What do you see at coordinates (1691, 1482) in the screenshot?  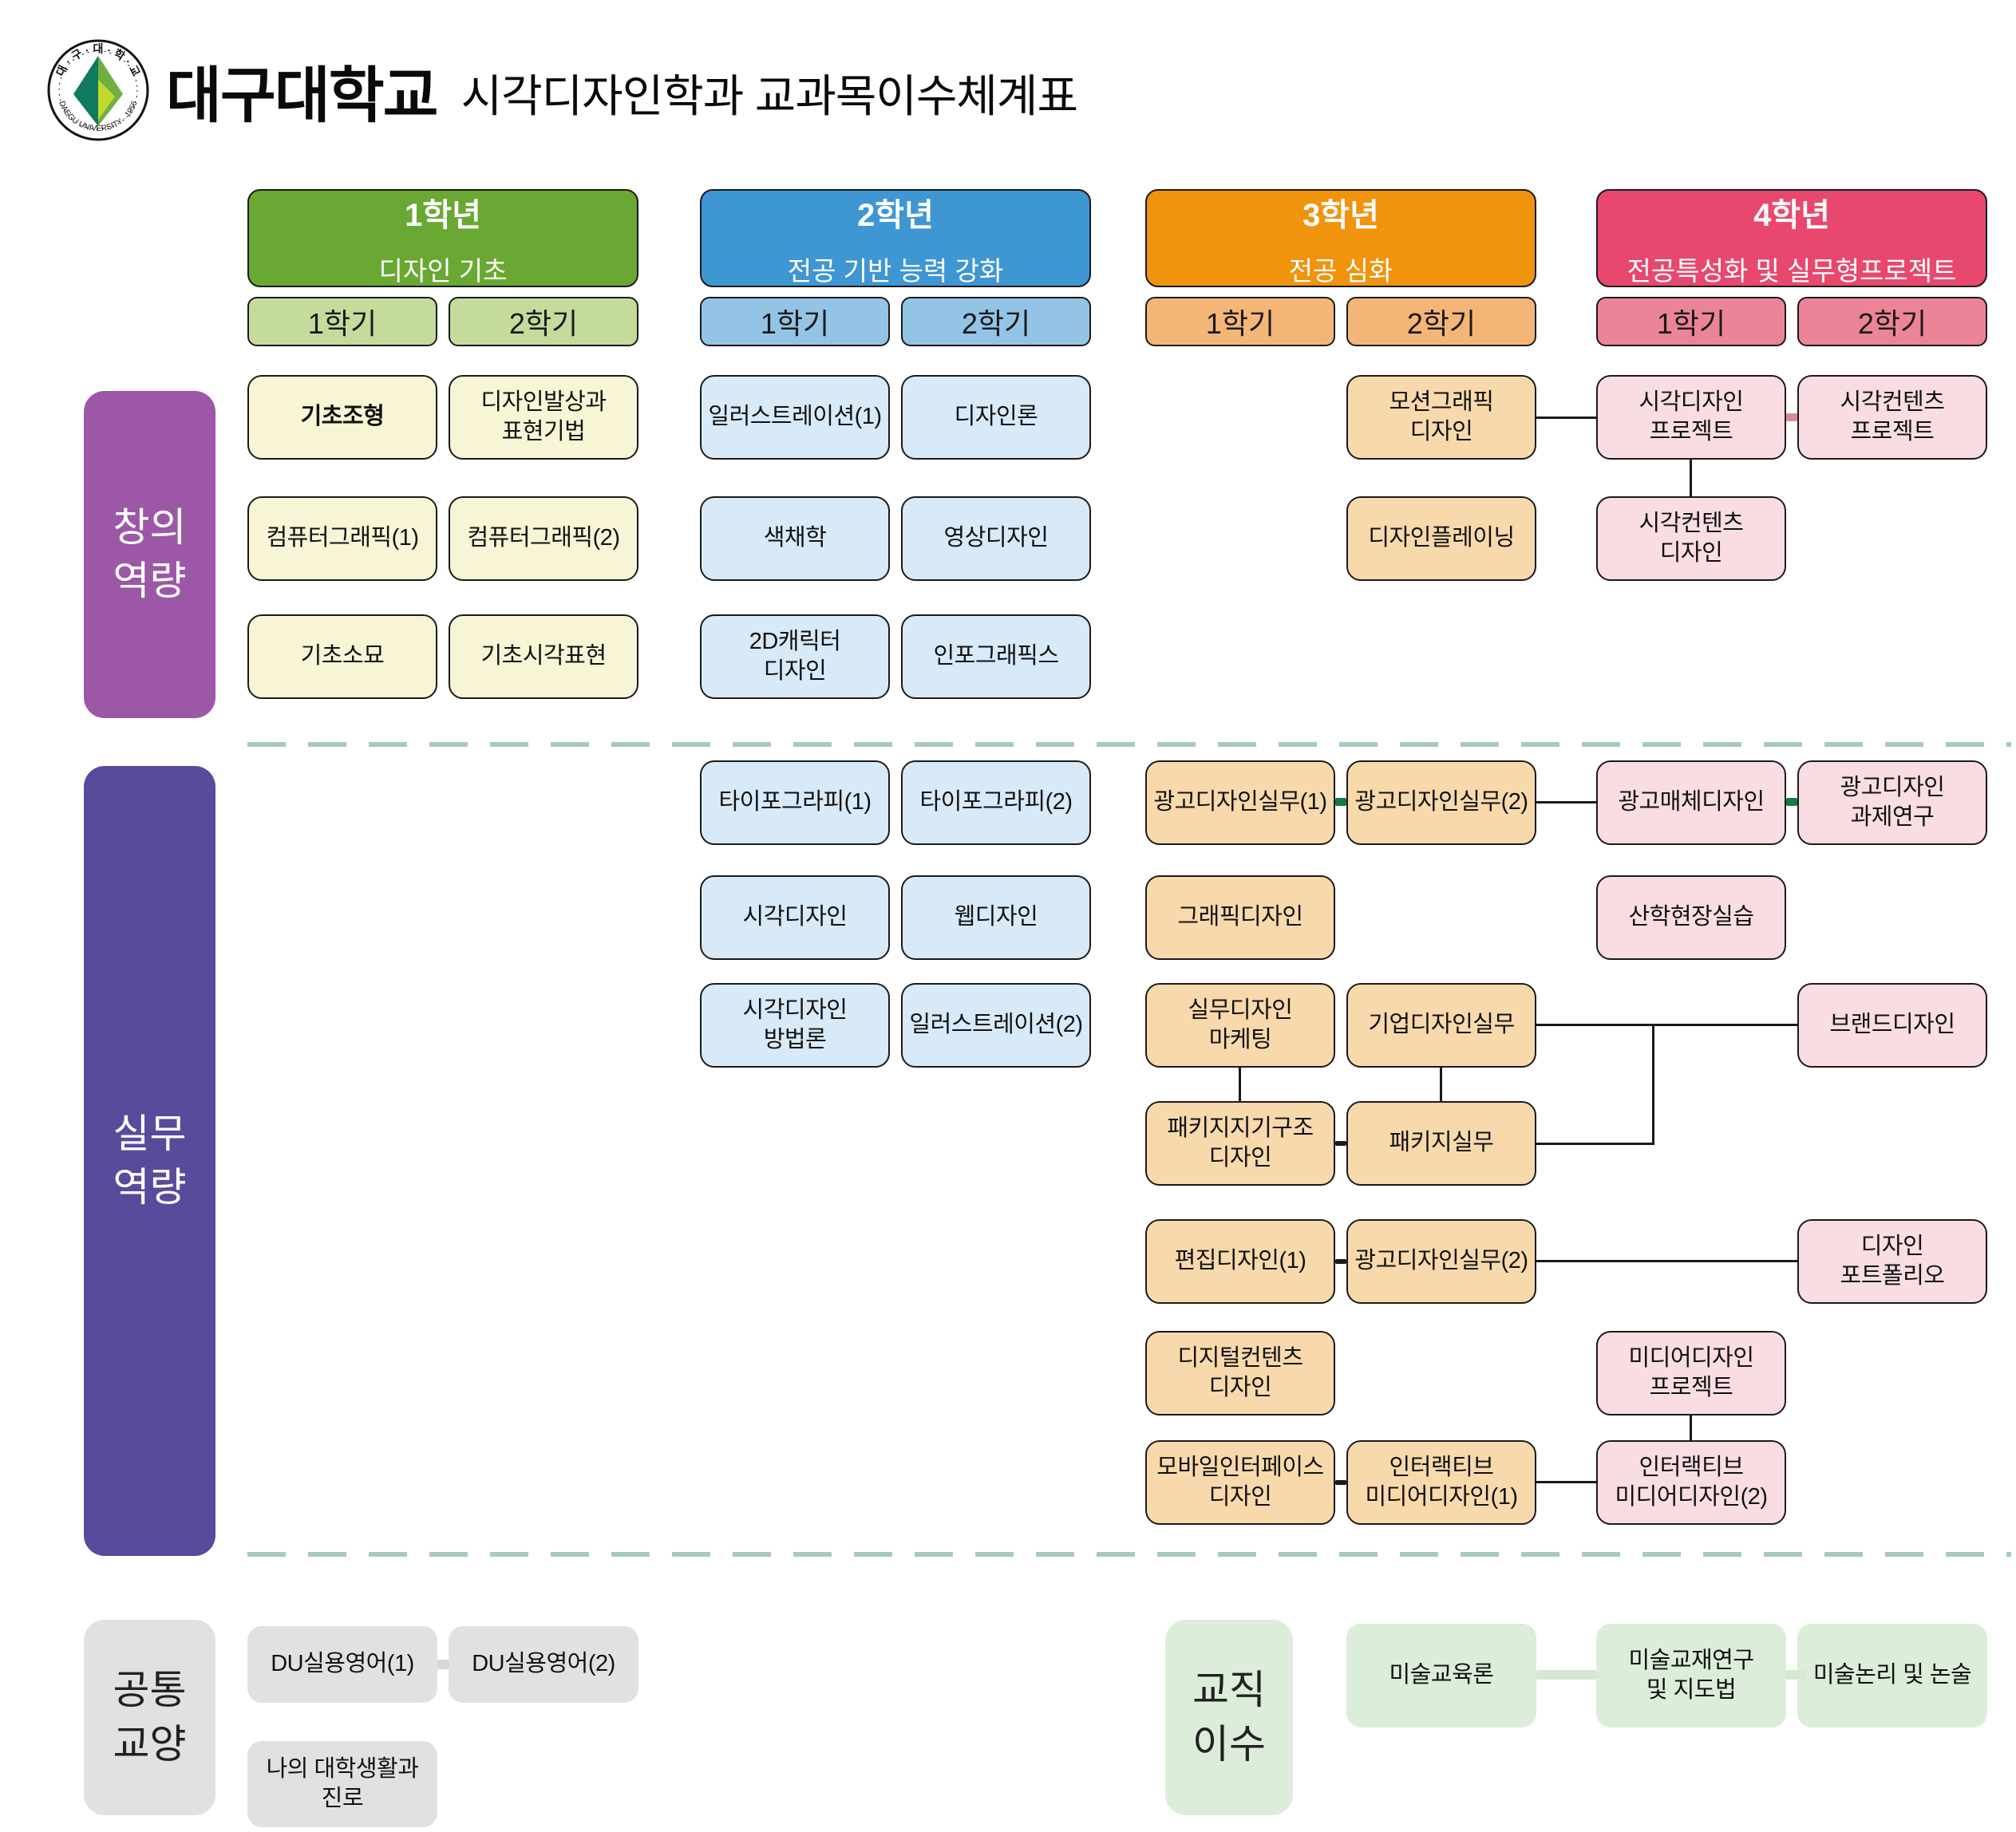 I see `course-box: 인터랙티브 미디어디자인(2)` at bounding box center [1691, 1482].